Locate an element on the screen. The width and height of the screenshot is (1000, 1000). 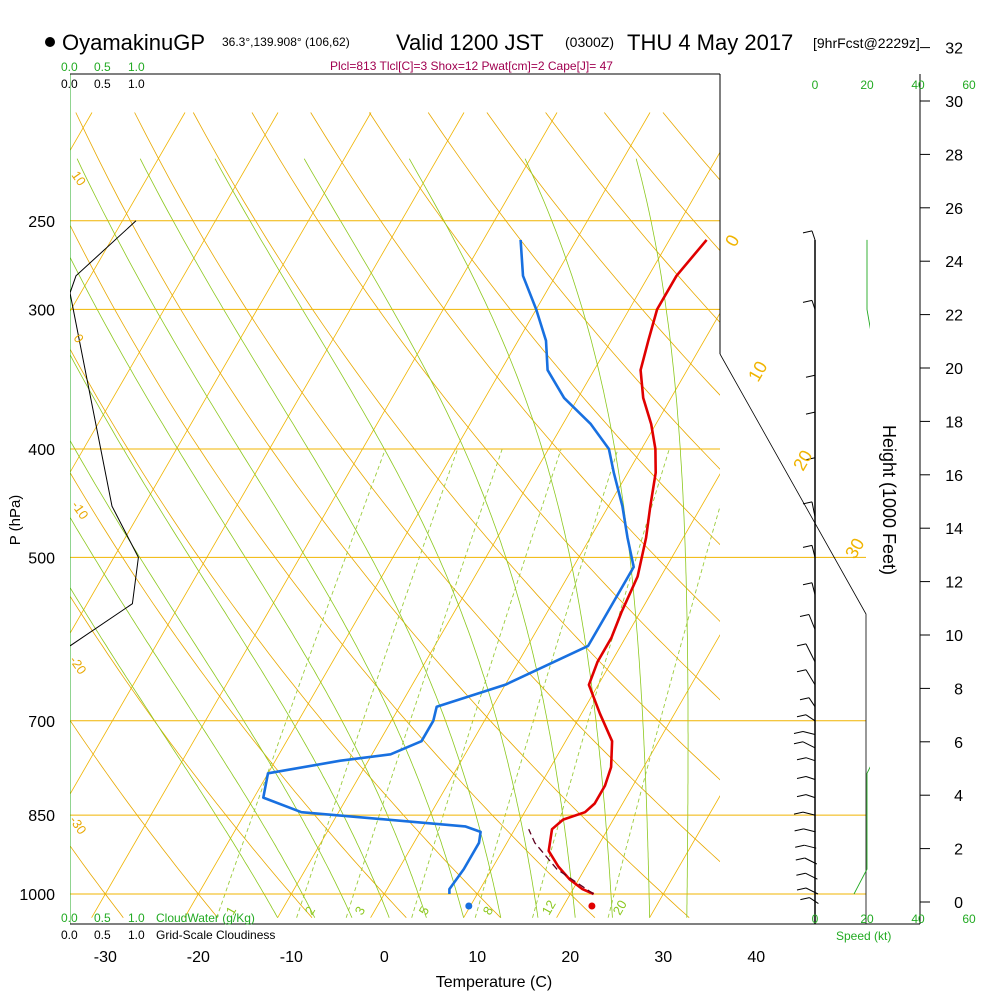
surface-dewpoint-dot is located at coordinates (469, 906).